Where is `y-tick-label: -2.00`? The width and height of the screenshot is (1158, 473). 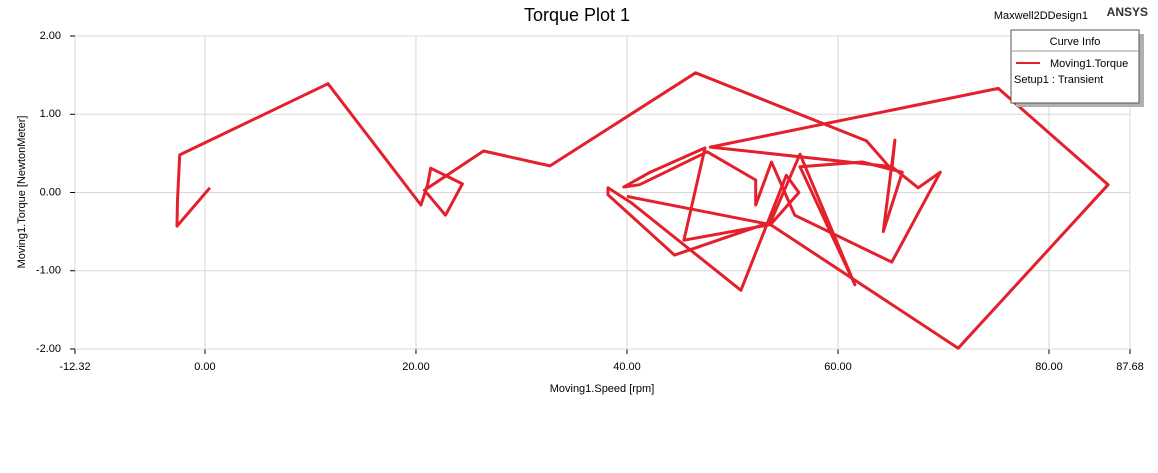 y-tick-label: -2.00 is located at coordinates (48, 349).